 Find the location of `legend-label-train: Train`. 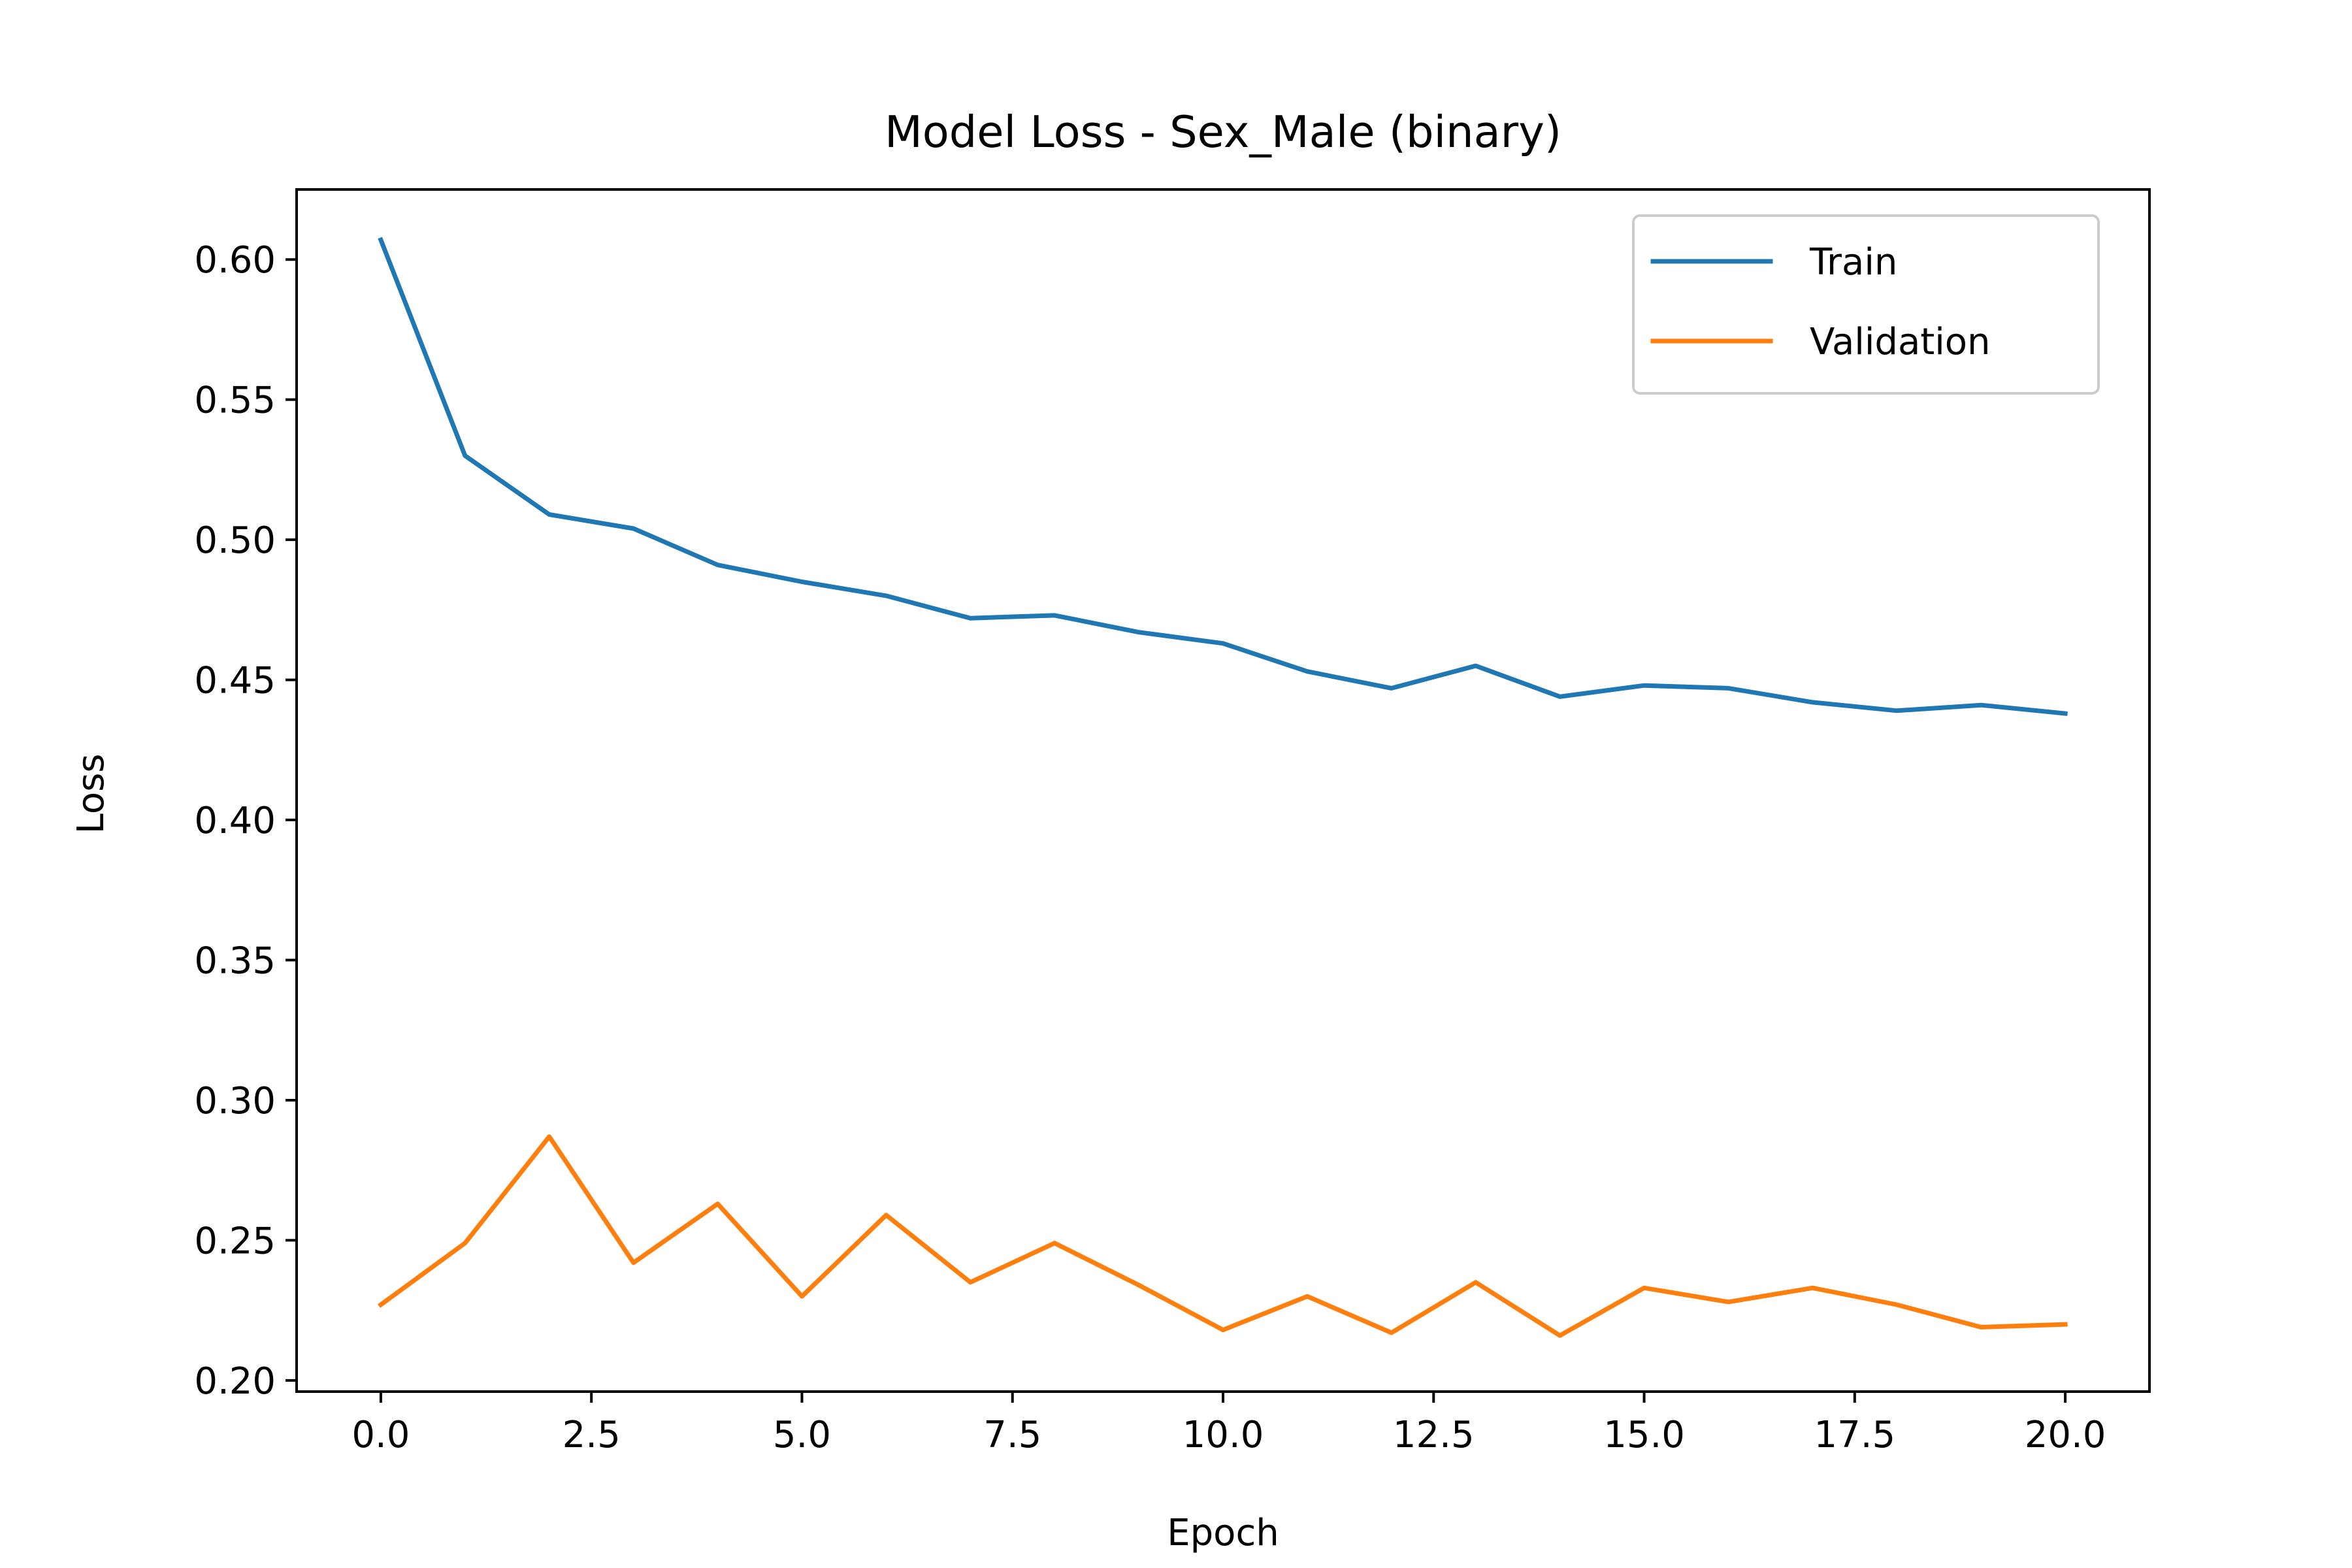

legend-label-train: Train is located at coordinates (1853, 262).